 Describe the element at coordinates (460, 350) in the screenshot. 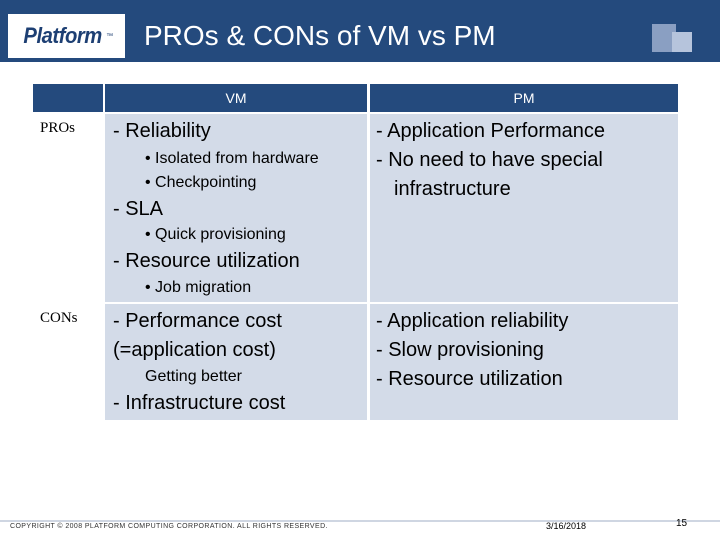

I see `text-slow-provisioning: - Slow provisioning` at that location.